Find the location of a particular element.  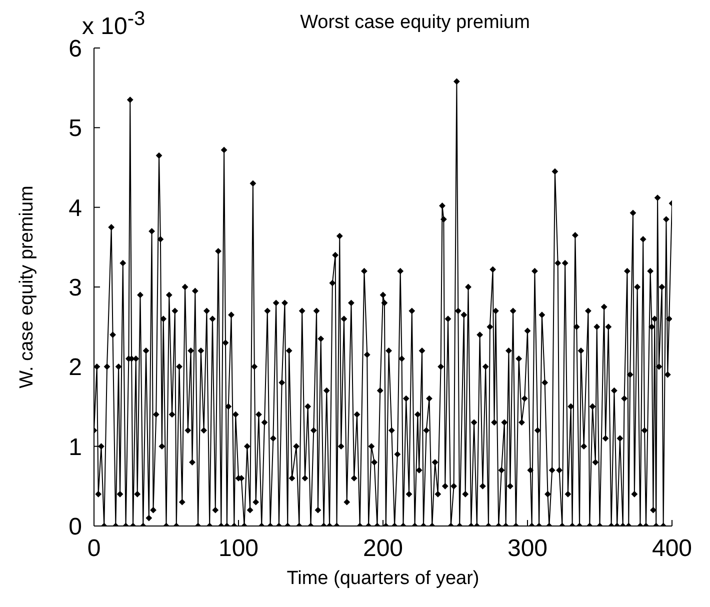

x-tick-label: 100 is located at coordinates (238, 548).